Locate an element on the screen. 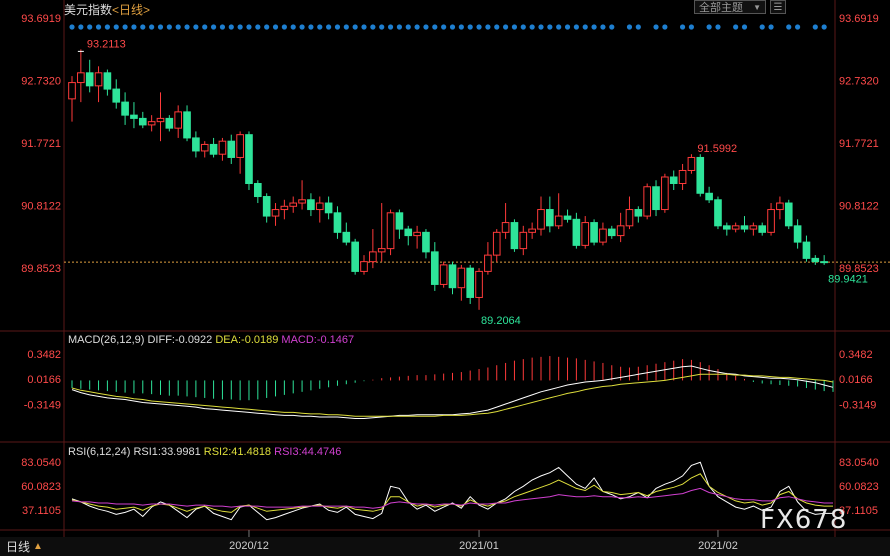 The width and height of the screenshot is (890, 556). chevron-down-icon: ▼ is located at coordinates (757, 7).